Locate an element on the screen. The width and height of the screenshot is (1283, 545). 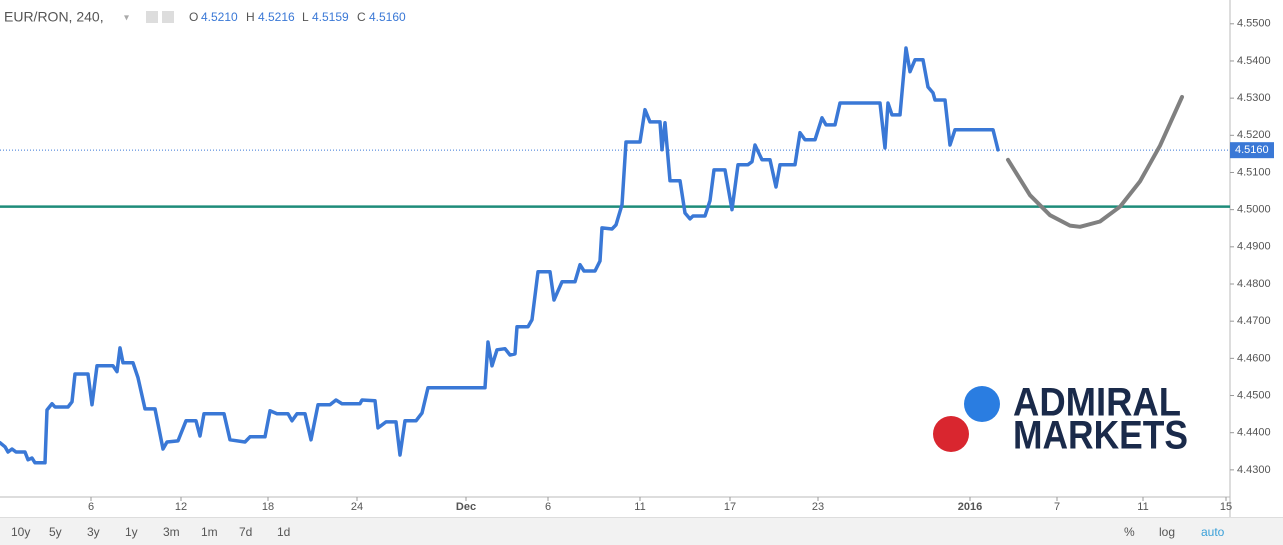
x-tick-label: 7 is located at coordinates (1057, 507).